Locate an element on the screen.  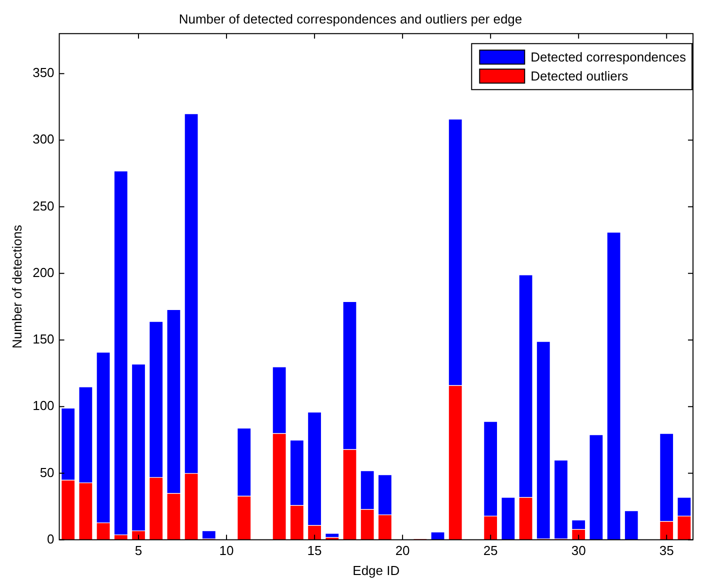
x-axis-title: Edge ID is located at coordinates (376, 570).